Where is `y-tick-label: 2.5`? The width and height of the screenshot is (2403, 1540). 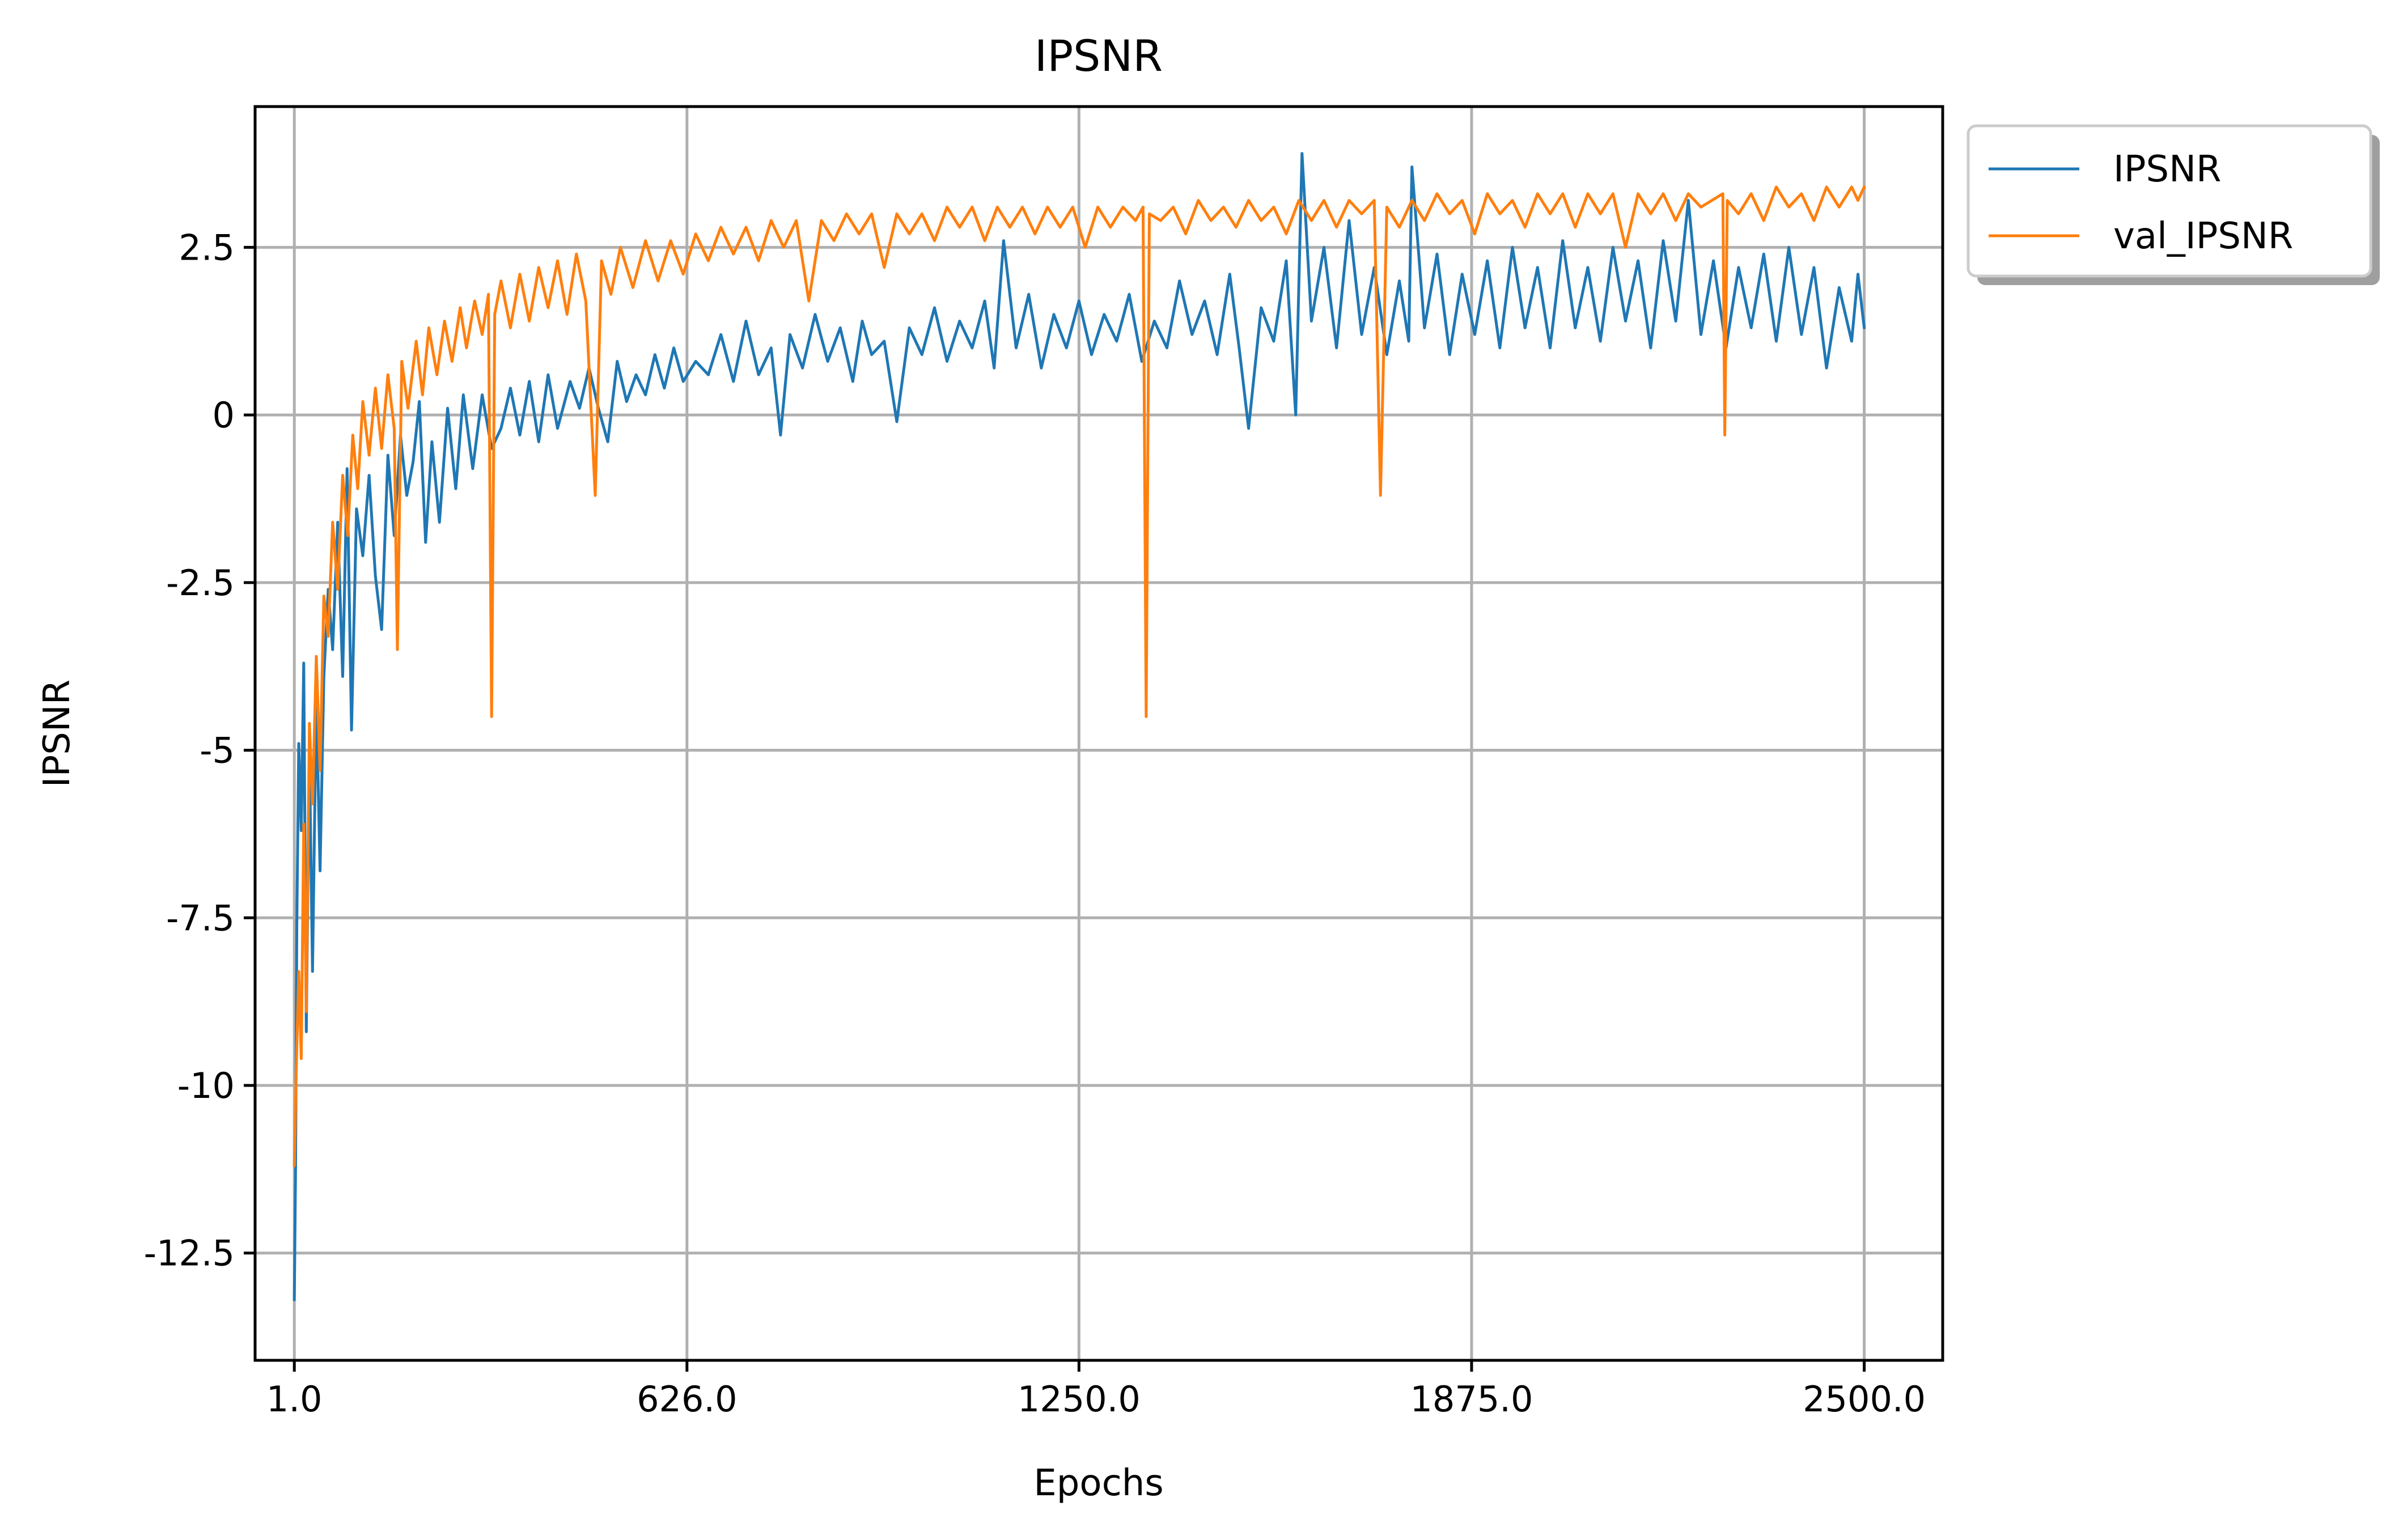
y-tick-label: 2.5 is located at coordinates (207, 247).